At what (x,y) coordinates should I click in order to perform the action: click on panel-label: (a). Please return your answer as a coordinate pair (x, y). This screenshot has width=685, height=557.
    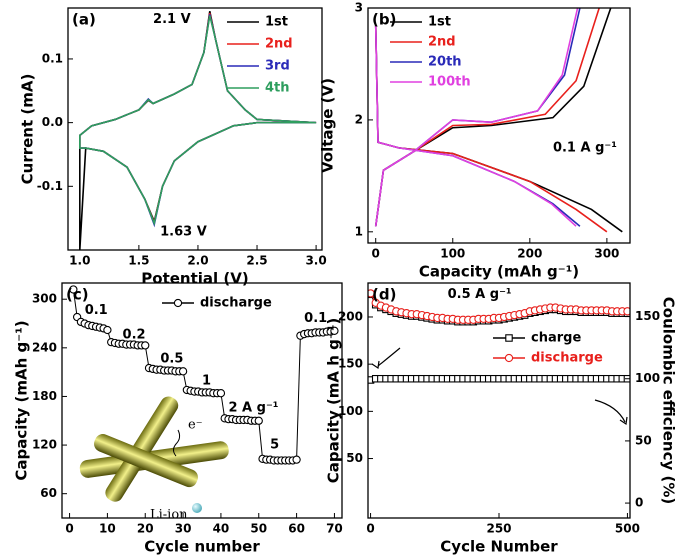
    Looking at the image, I should click on (84, 20).